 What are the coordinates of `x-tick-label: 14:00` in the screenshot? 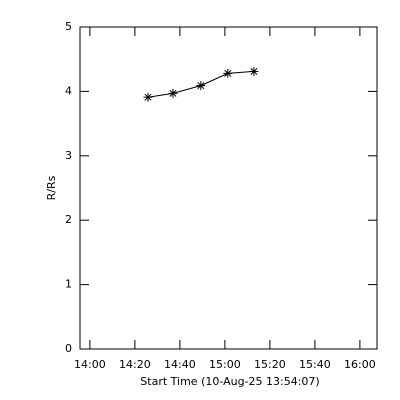 It's located at (90, 364).